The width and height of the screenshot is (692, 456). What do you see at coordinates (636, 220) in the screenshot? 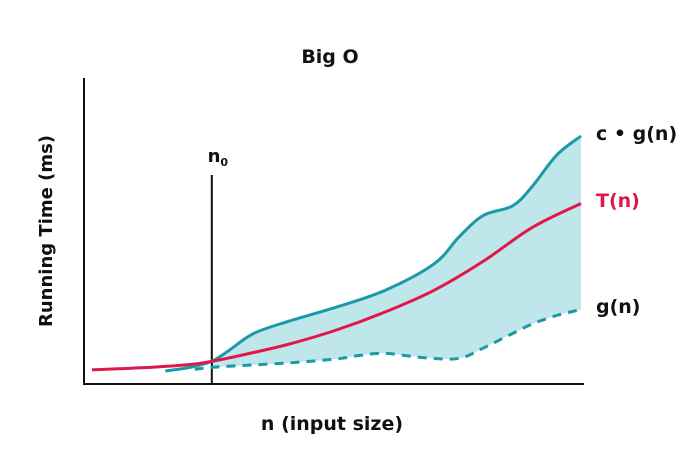
I see `series-label-layer: c • g(n) T(n) g(n)` at bounding box center [636, 220].